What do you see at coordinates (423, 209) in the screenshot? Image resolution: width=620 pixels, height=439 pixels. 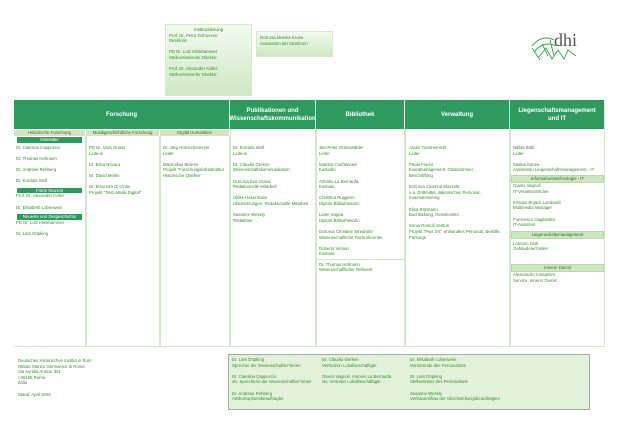 I see `person-name: Elisa Ritzmann` at bounding box center [423, 209].